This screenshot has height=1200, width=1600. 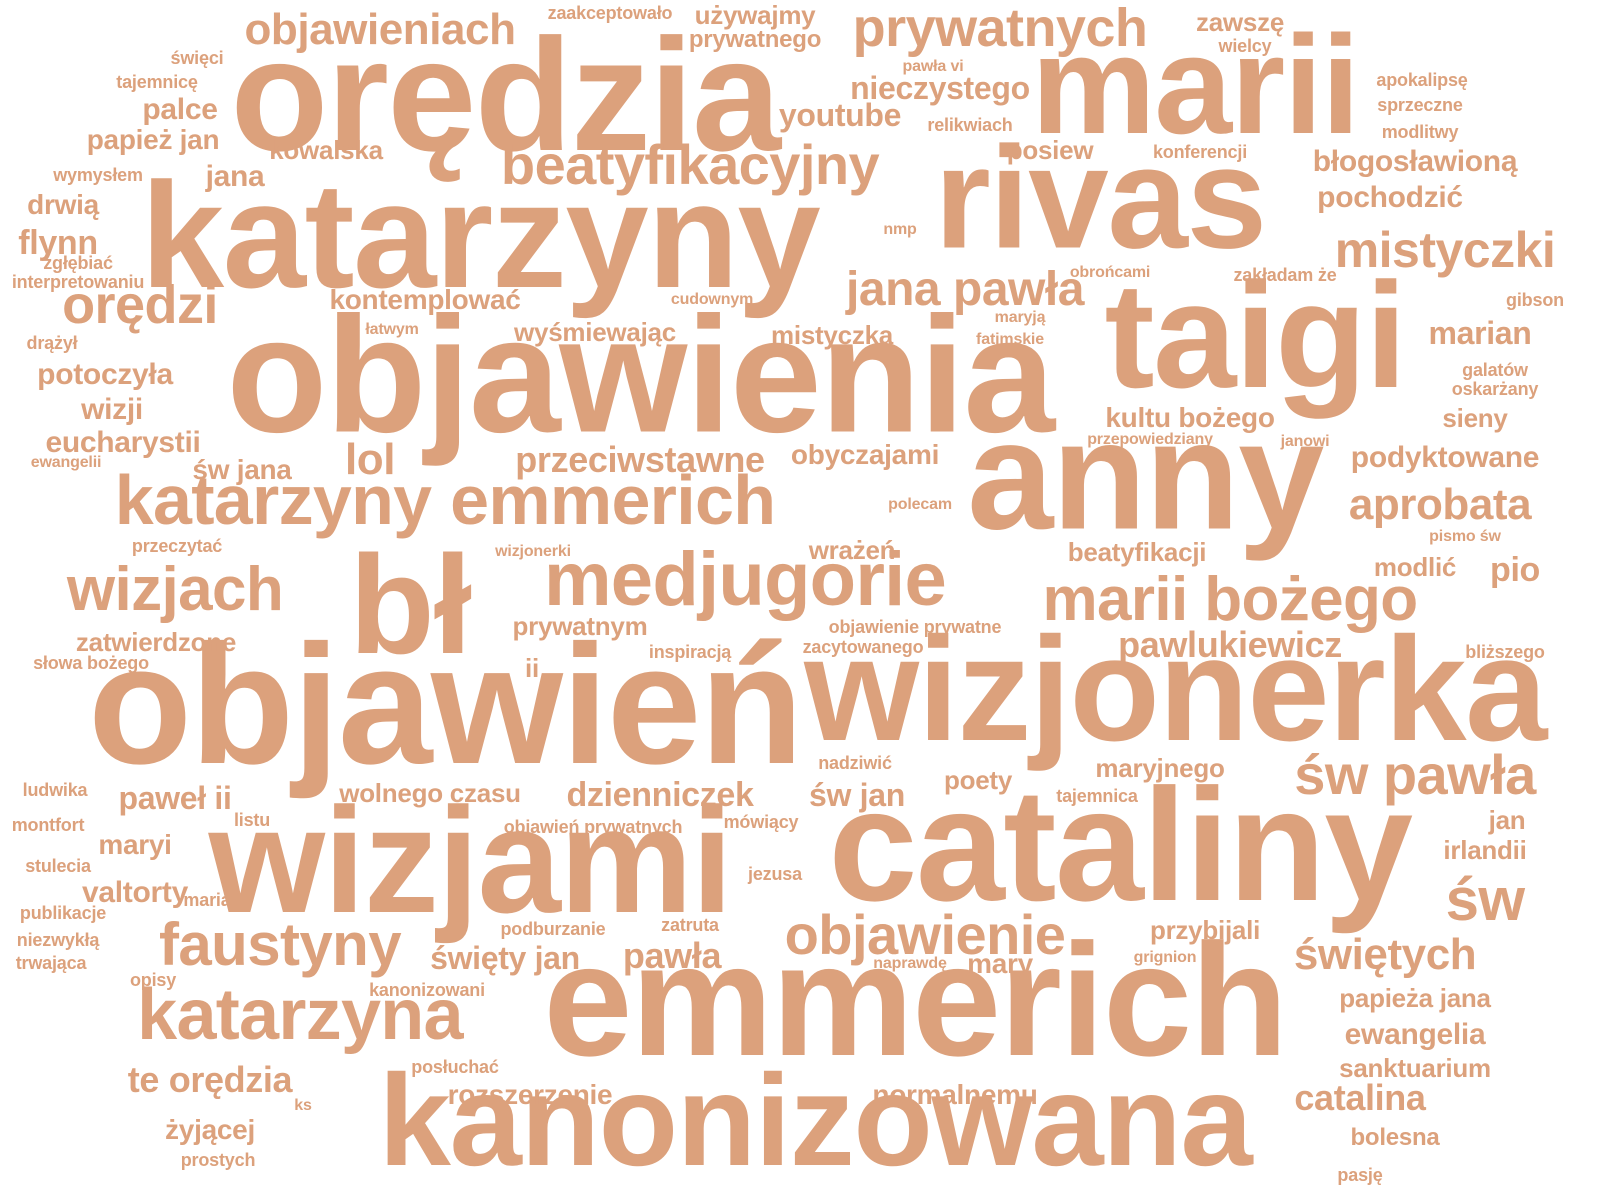 I want to click on word: wrażeń, so click(x=852, y=550).